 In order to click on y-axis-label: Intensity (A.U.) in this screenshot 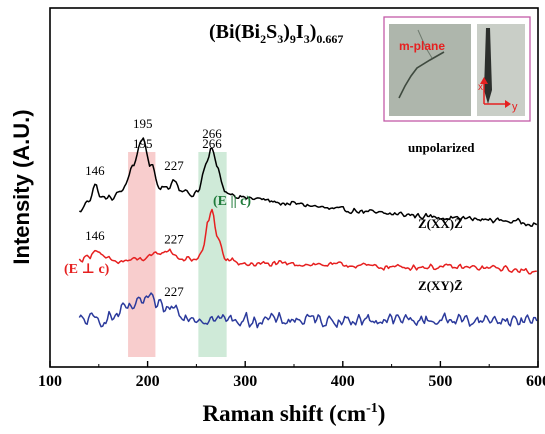, I will do `click(21, 186)`.